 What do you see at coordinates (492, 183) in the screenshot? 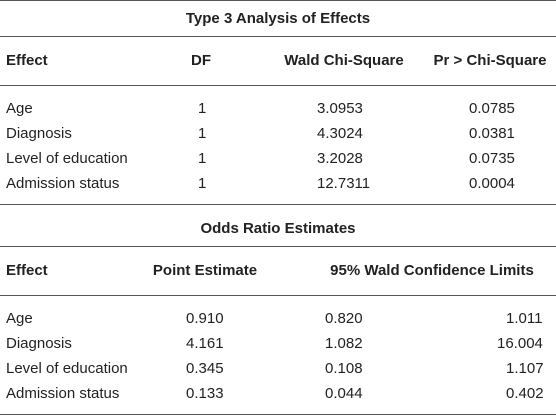
I see `type3-pr-cell: 0.0004` at bounding box center [492, 183].